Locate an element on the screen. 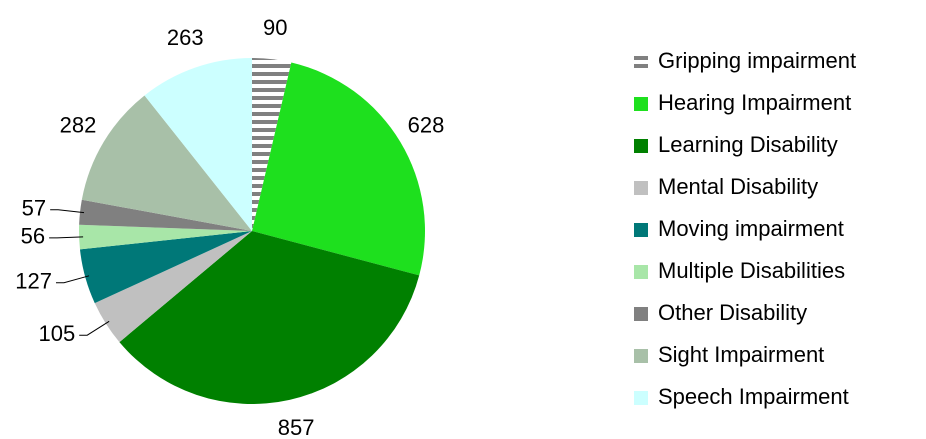  legend-label: Sight Impairment is located at coordinates (741, 354).